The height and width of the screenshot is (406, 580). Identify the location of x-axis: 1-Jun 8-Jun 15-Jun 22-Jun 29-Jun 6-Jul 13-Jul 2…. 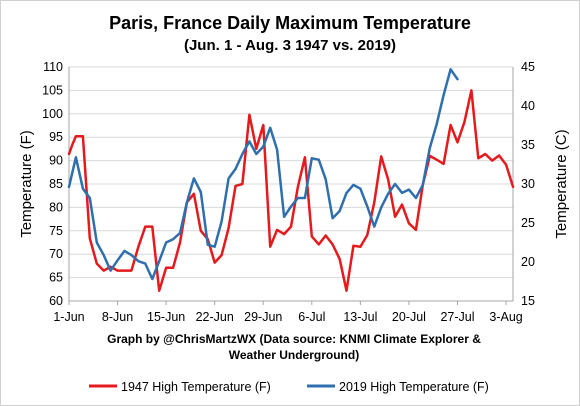
(288, 312).